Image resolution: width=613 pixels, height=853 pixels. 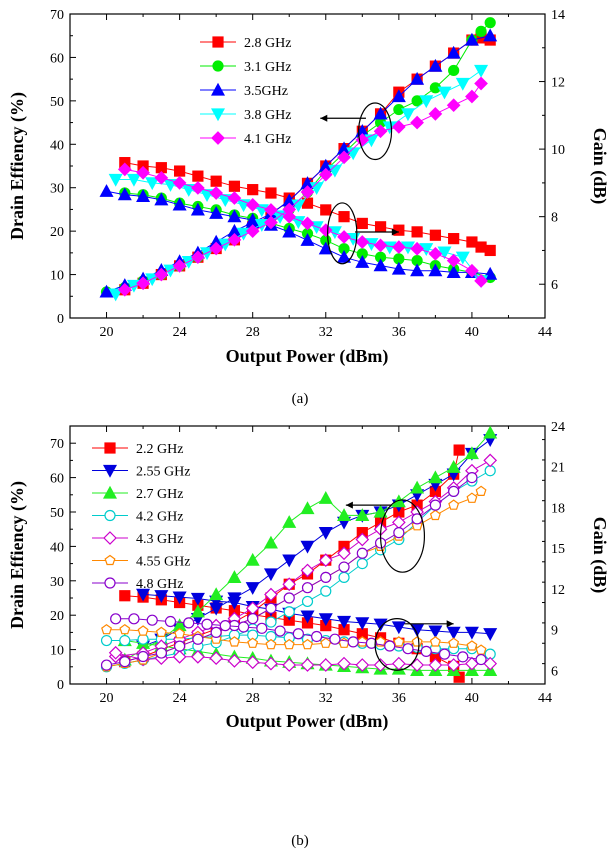 What do you see at coordinates (300, 399) in the screenshot?
I see `chart-a-caption: (a)` at bounding box center [300, 399].